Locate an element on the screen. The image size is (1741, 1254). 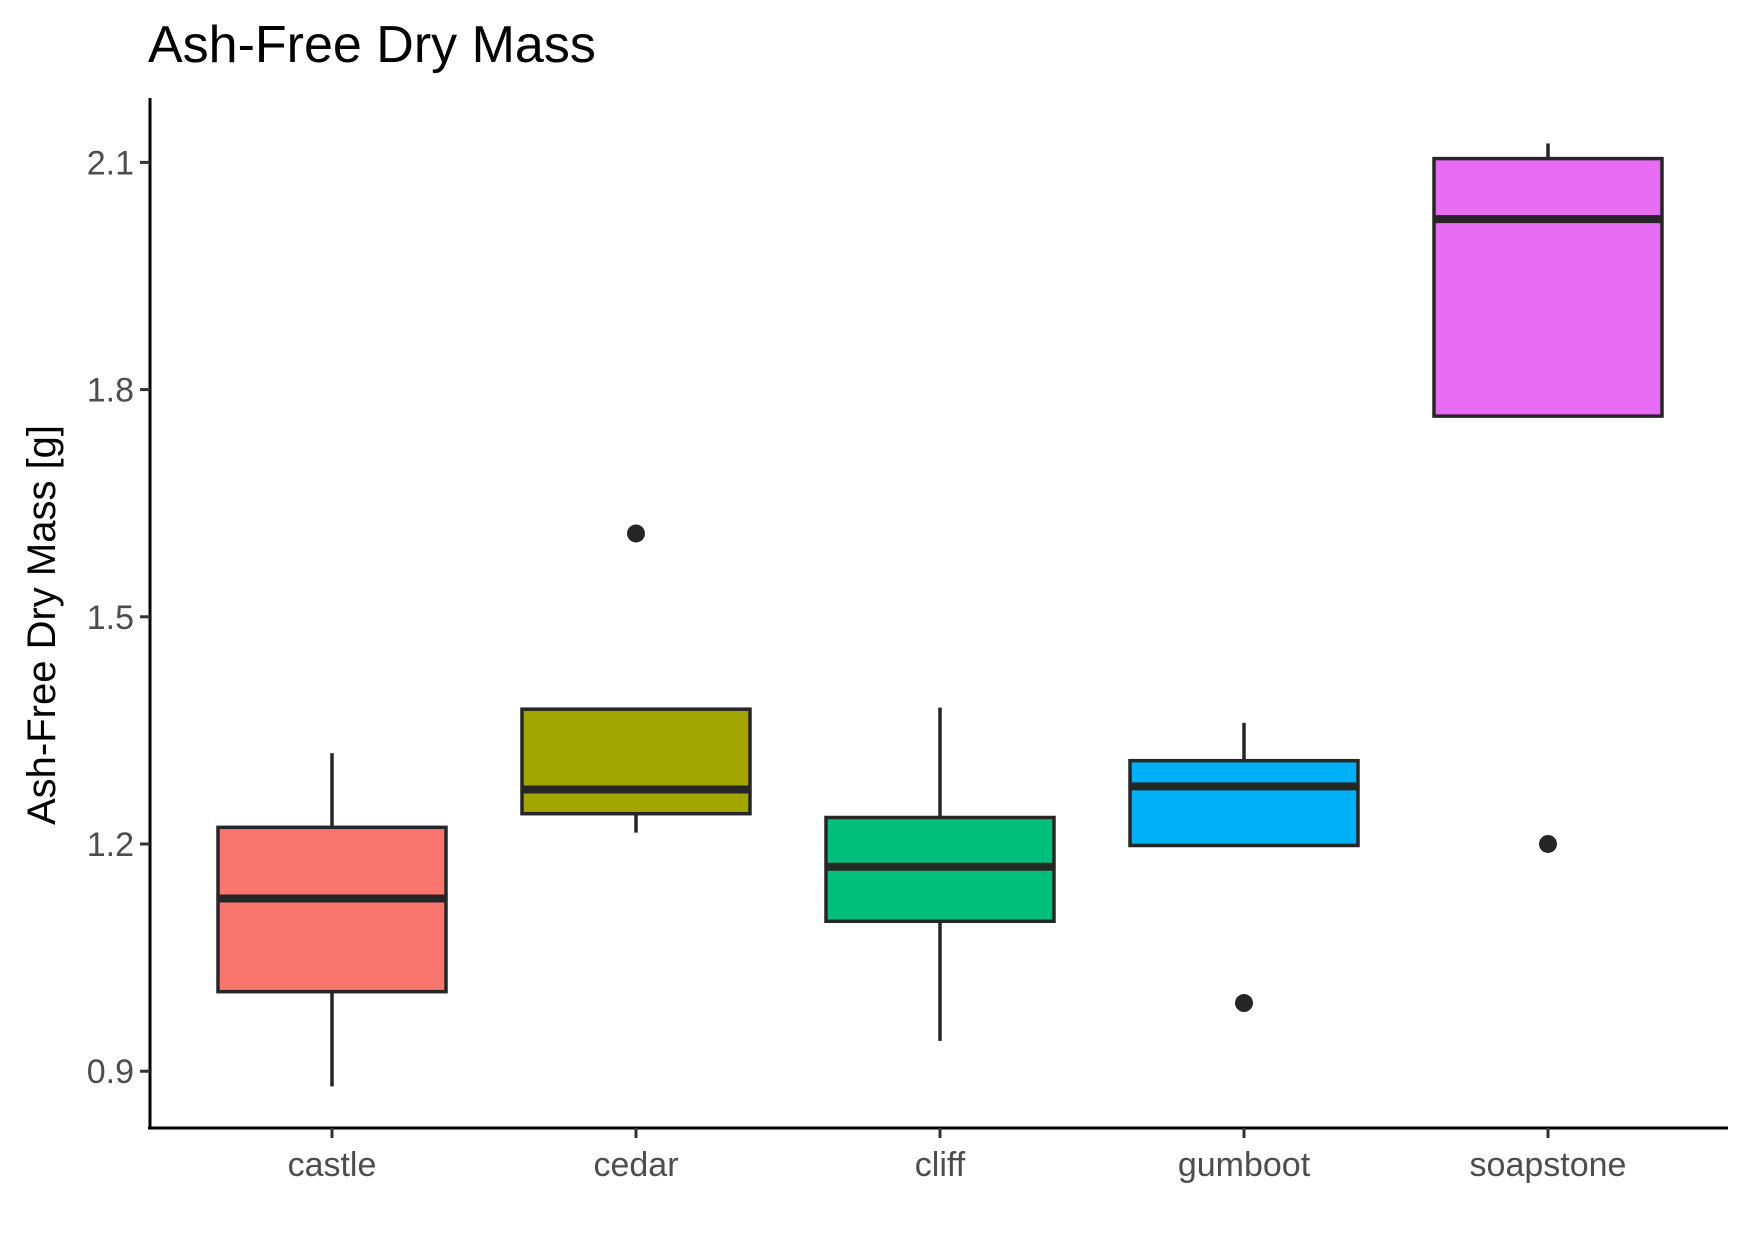
box-castle is located at coordinates (332, 920).